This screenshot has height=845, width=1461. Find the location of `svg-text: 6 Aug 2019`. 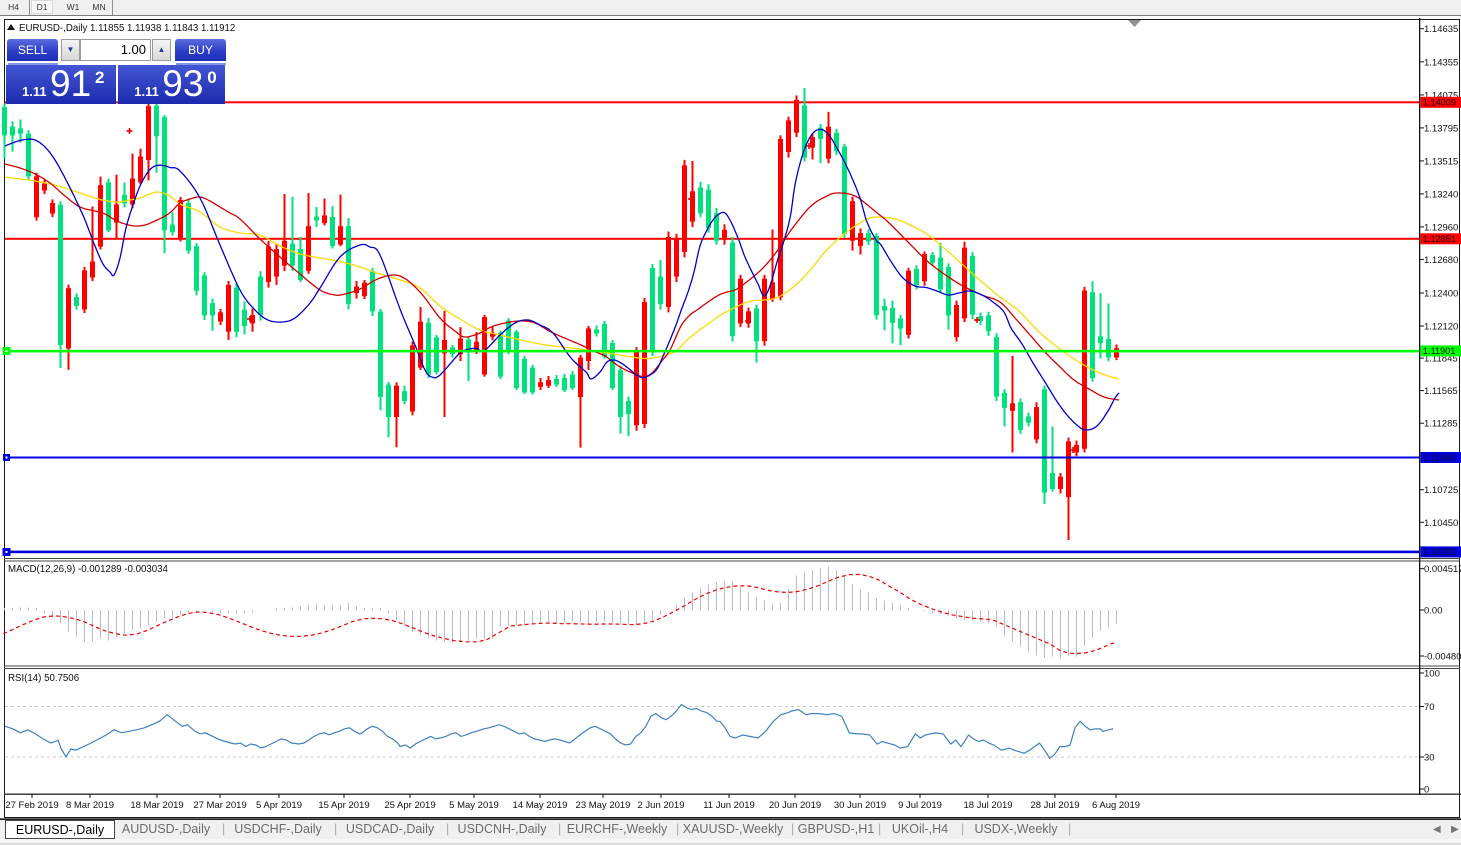

svg-text: 6 Aug 2019 is located at coordinates (1116, 805).